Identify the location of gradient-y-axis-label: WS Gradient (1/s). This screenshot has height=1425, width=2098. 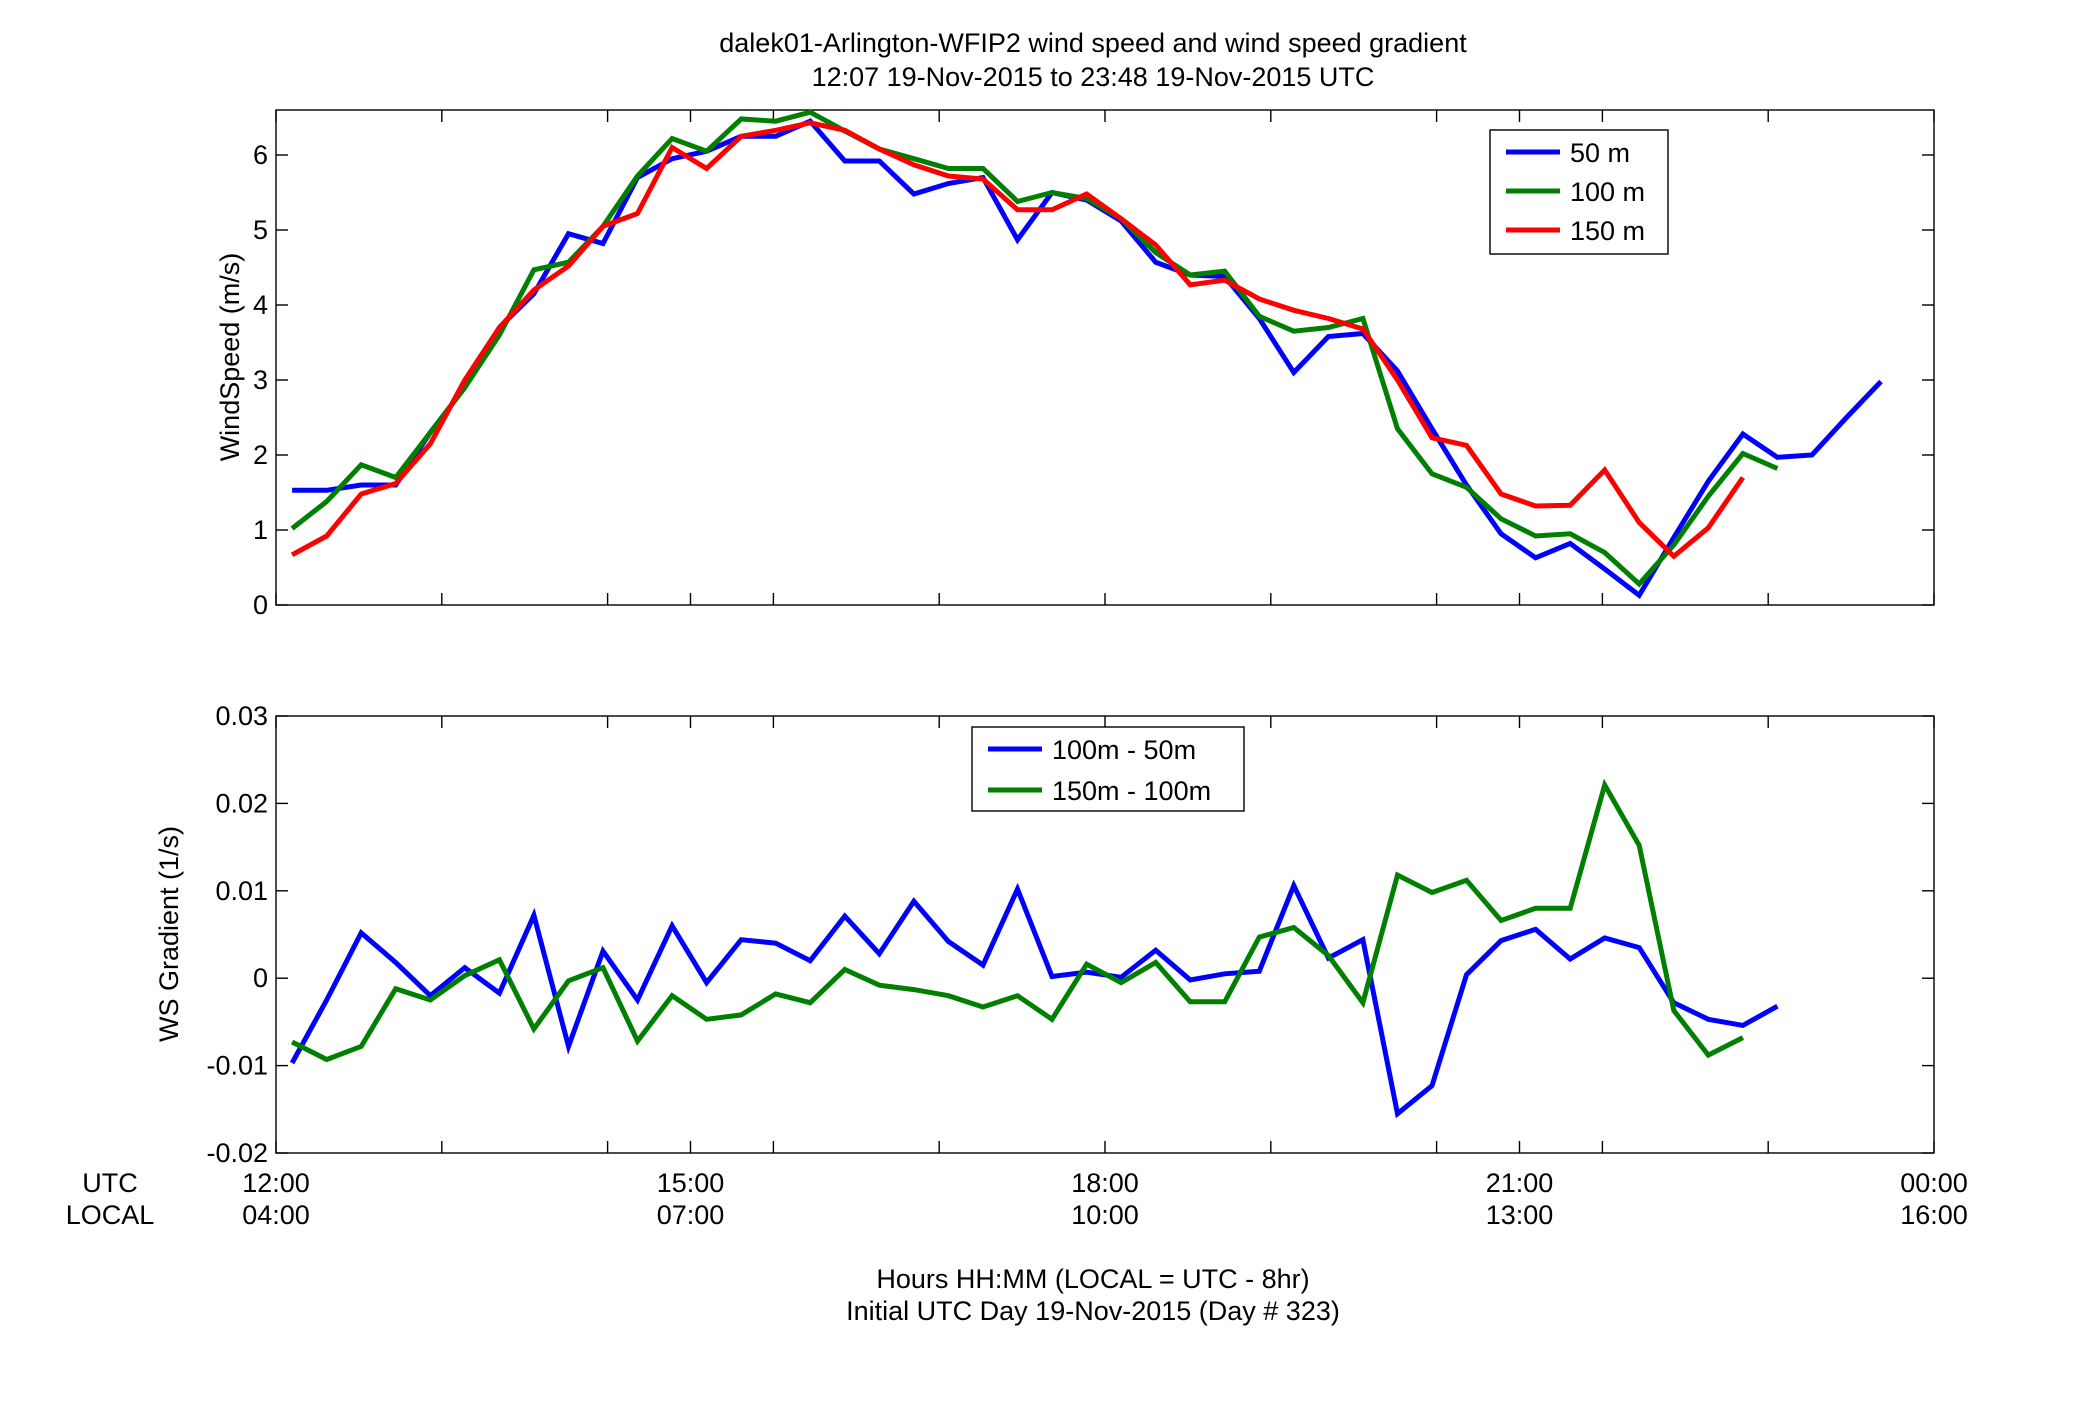
(169, 934).